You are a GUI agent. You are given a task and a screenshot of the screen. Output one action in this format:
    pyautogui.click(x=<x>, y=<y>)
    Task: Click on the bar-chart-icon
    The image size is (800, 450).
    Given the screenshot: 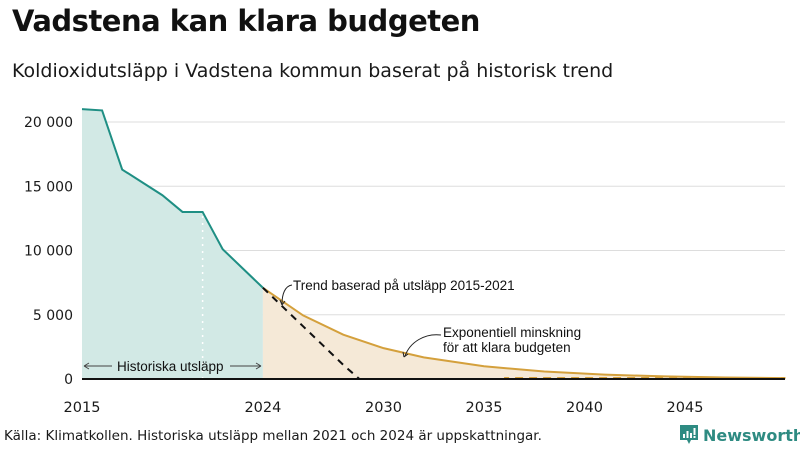 What is the action you would take?
    pyautogui.click(x=689, y=434)
    